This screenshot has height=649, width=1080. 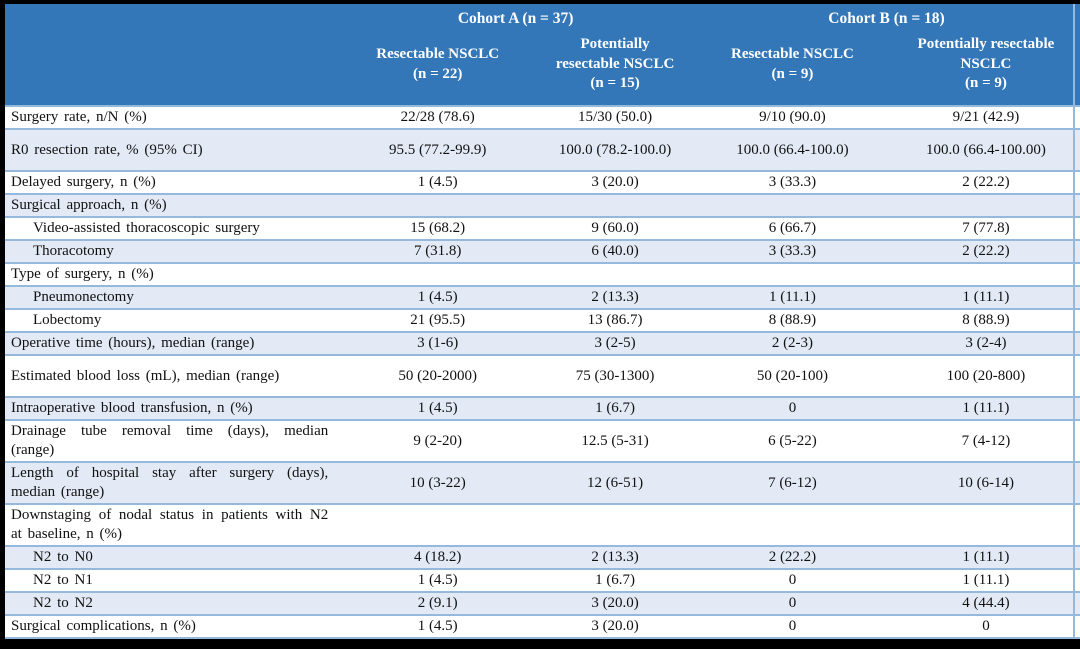 I want to click on value-cell: 15/30 (50.0), so click(x=615, y=117).